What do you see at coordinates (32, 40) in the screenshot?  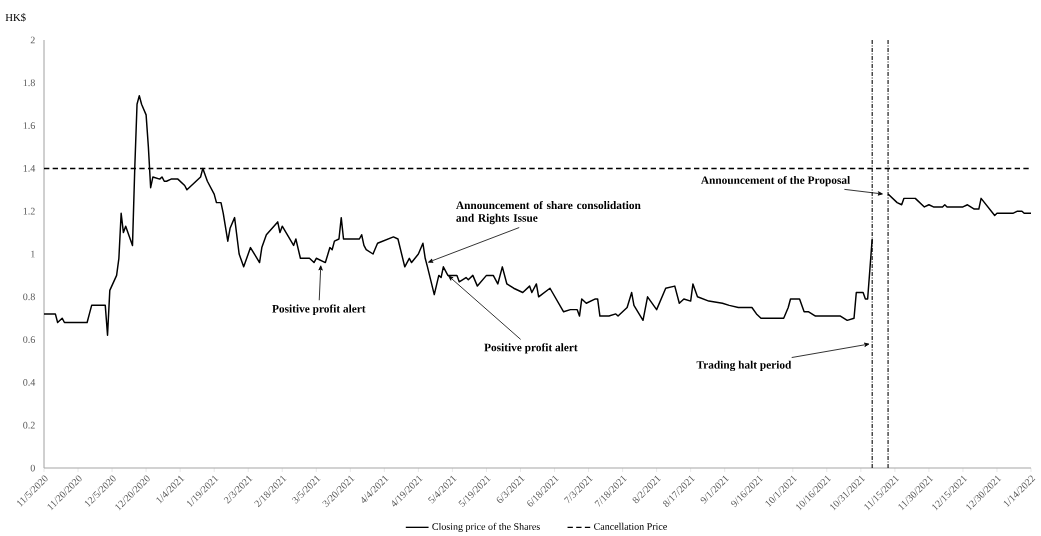 I see `y-tick-label: 2` at bounding box center [32, 40].